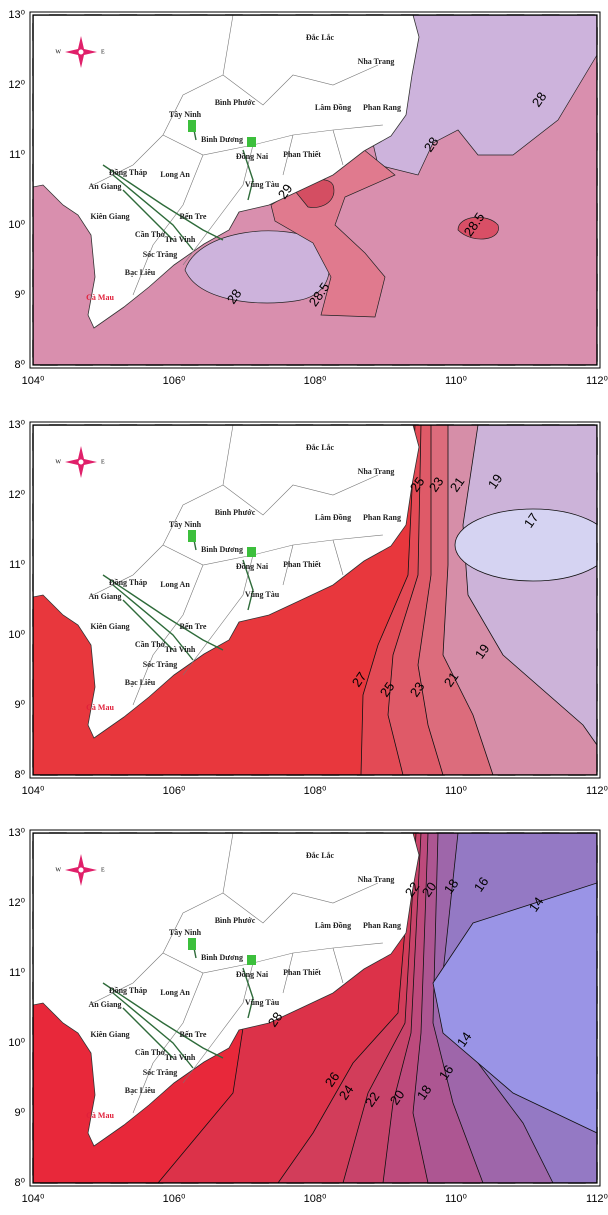 This screenshot has width=608, height=1215. I want to click on place-name: An Giang, so click(104, 596).